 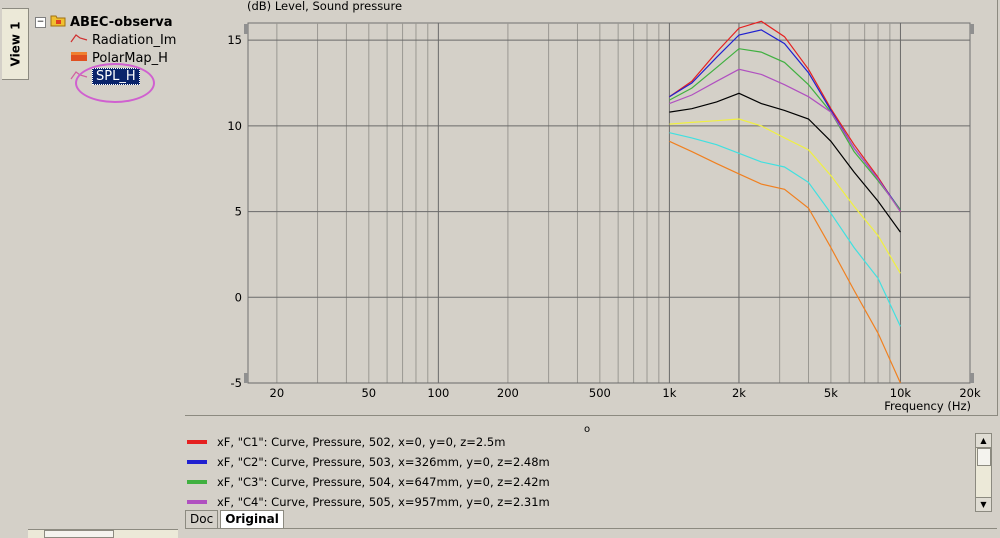 I want to click on y-tick-label: -5, so click(x=236, y=383).